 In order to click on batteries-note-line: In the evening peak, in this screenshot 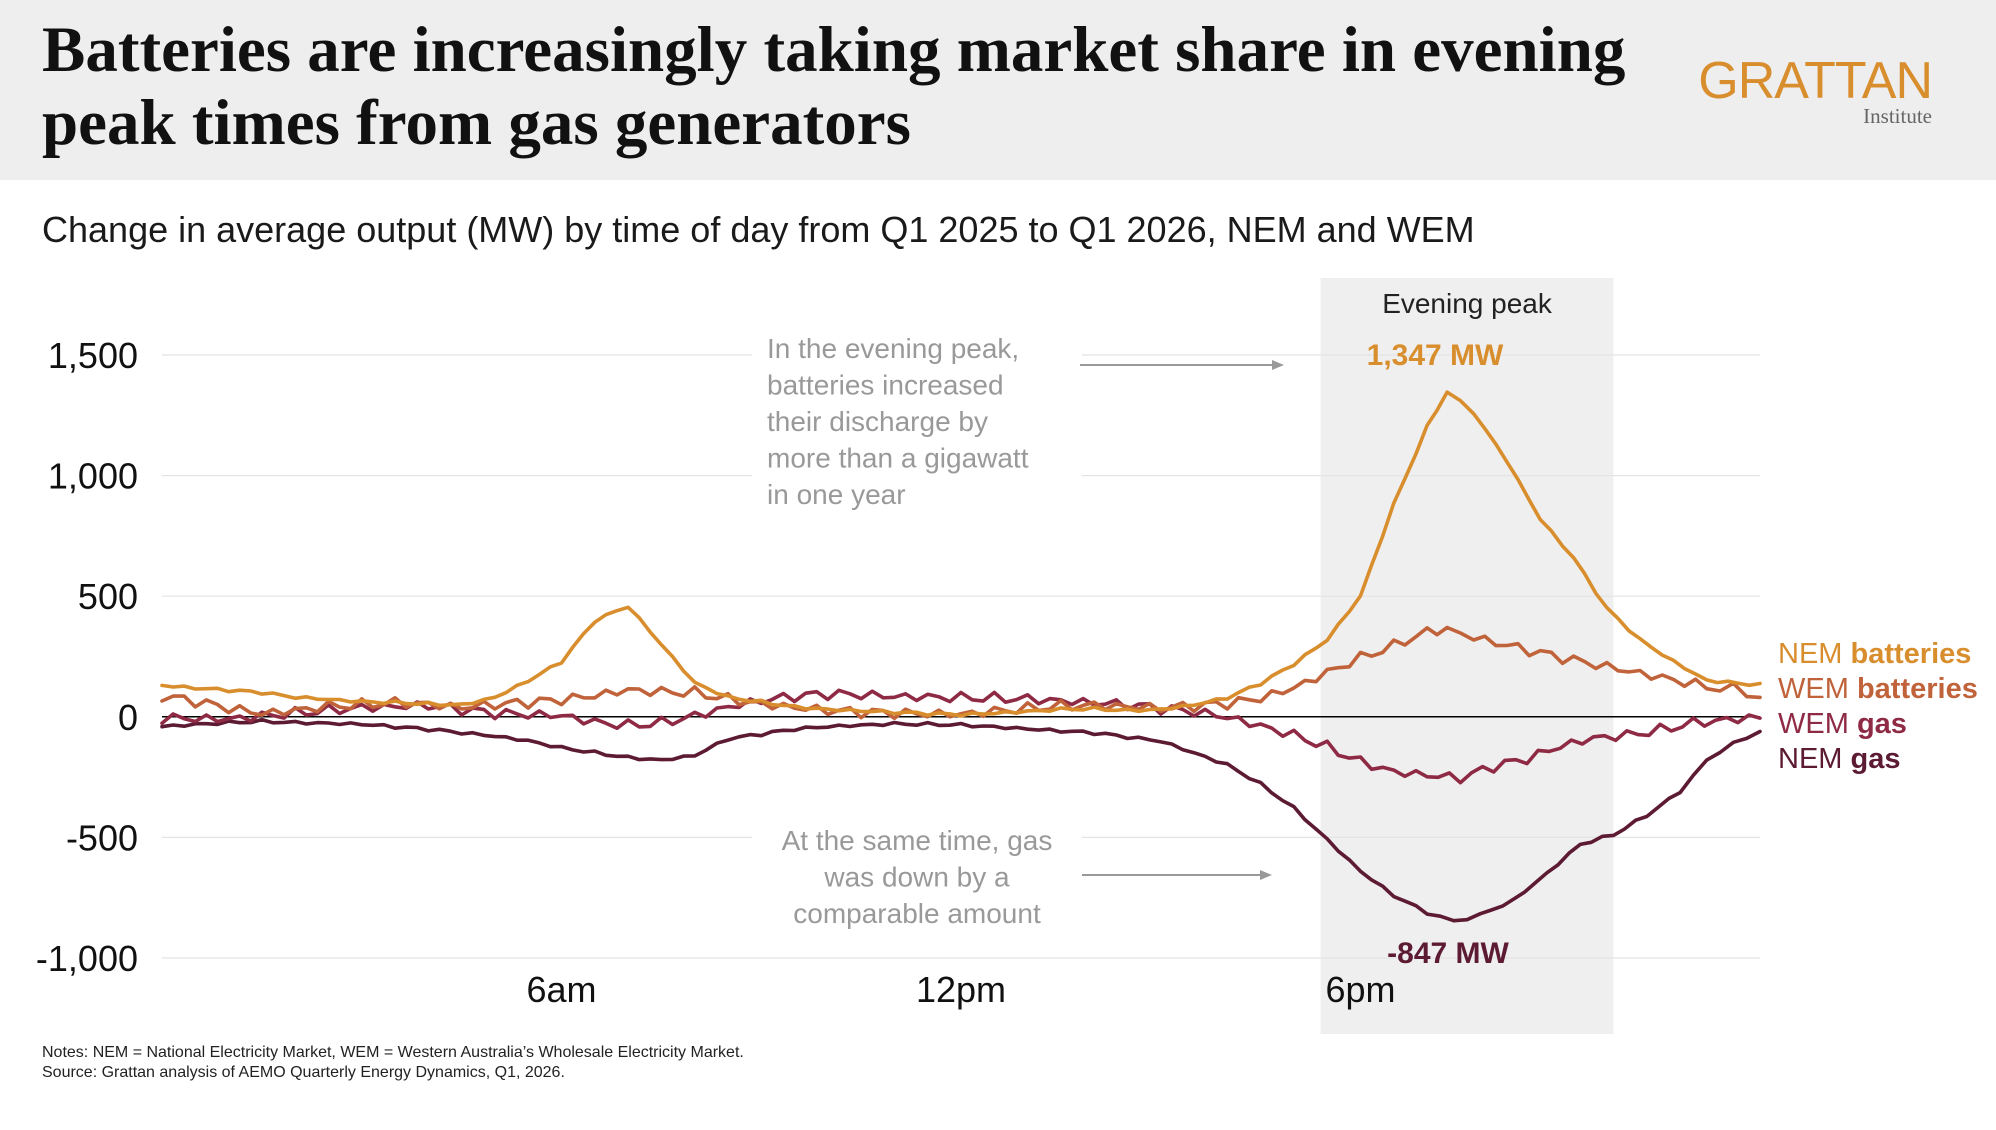, I will do `click(893, 348)`.